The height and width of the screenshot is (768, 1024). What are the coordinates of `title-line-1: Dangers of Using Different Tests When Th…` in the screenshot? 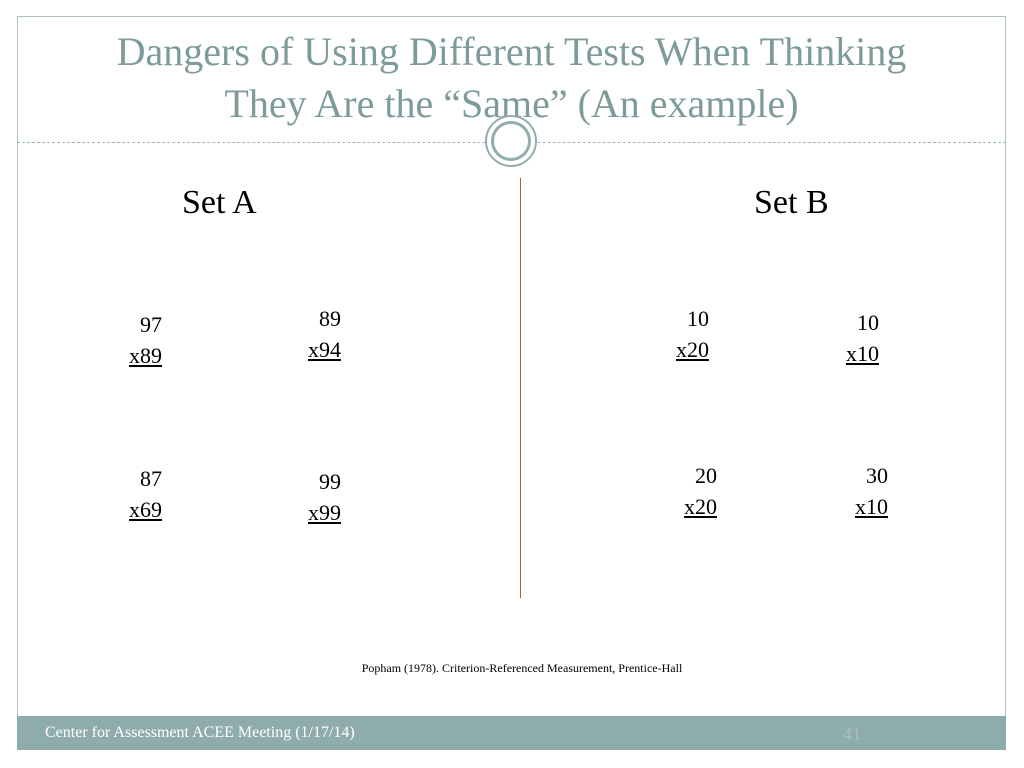 It's located at (511, 51).